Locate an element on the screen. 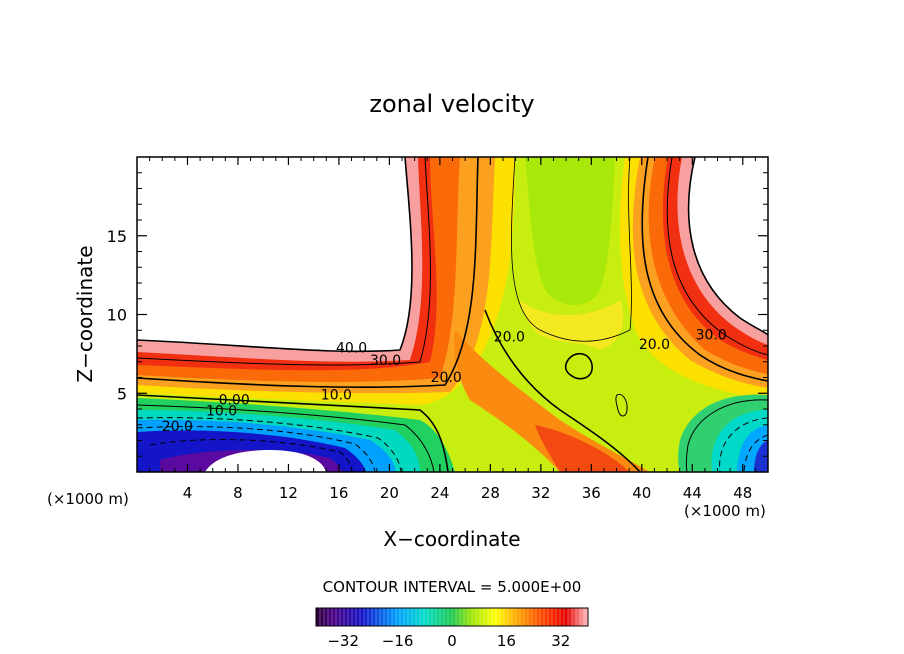 The width and height of the screenshot is (904, 654). contour-label: 40.0 is located at coordinates (351, 348).